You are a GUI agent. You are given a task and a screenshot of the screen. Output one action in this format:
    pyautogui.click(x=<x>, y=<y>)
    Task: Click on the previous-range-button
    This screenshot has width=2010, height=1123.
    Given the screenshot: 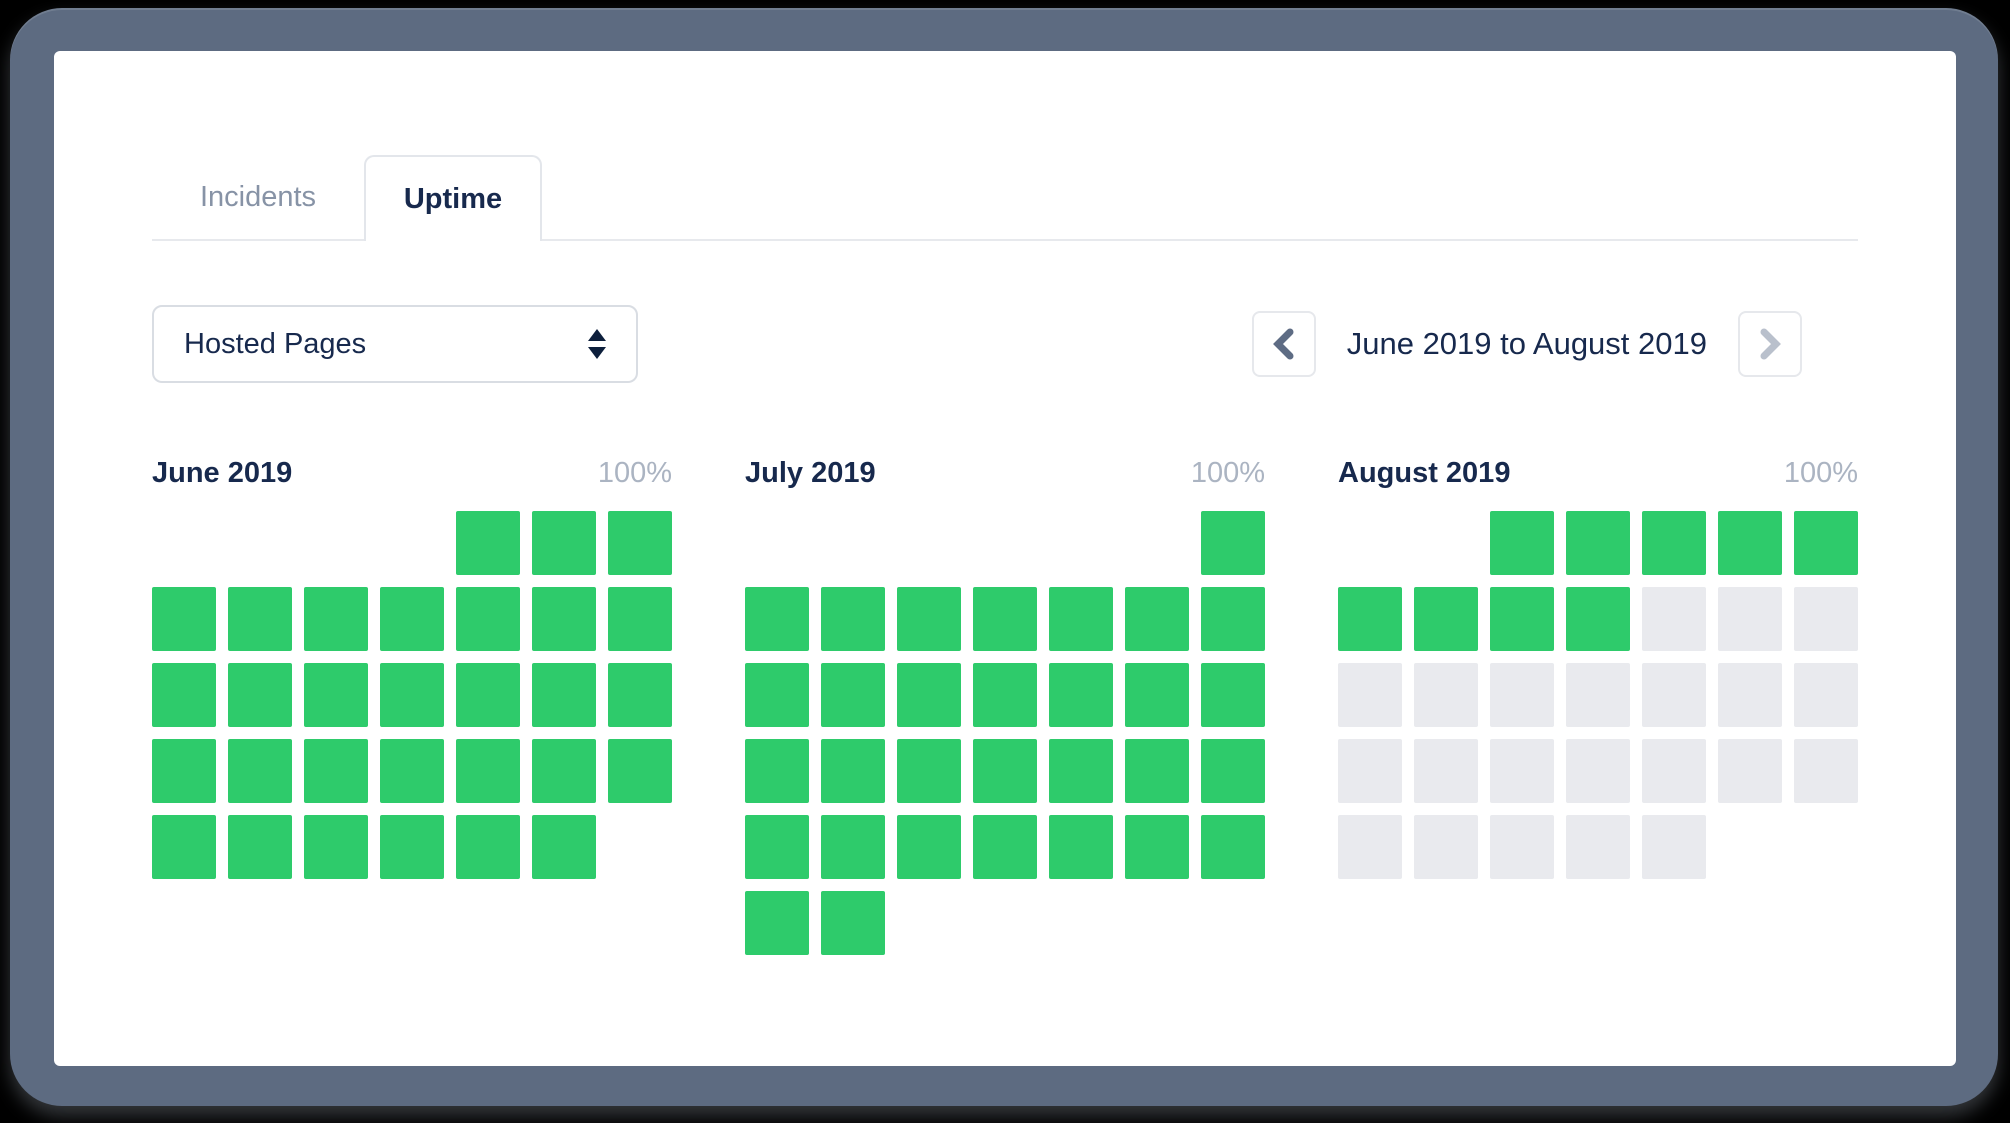 What is the action you would take?
    pyautogui.click(x=1283, y=344)
    